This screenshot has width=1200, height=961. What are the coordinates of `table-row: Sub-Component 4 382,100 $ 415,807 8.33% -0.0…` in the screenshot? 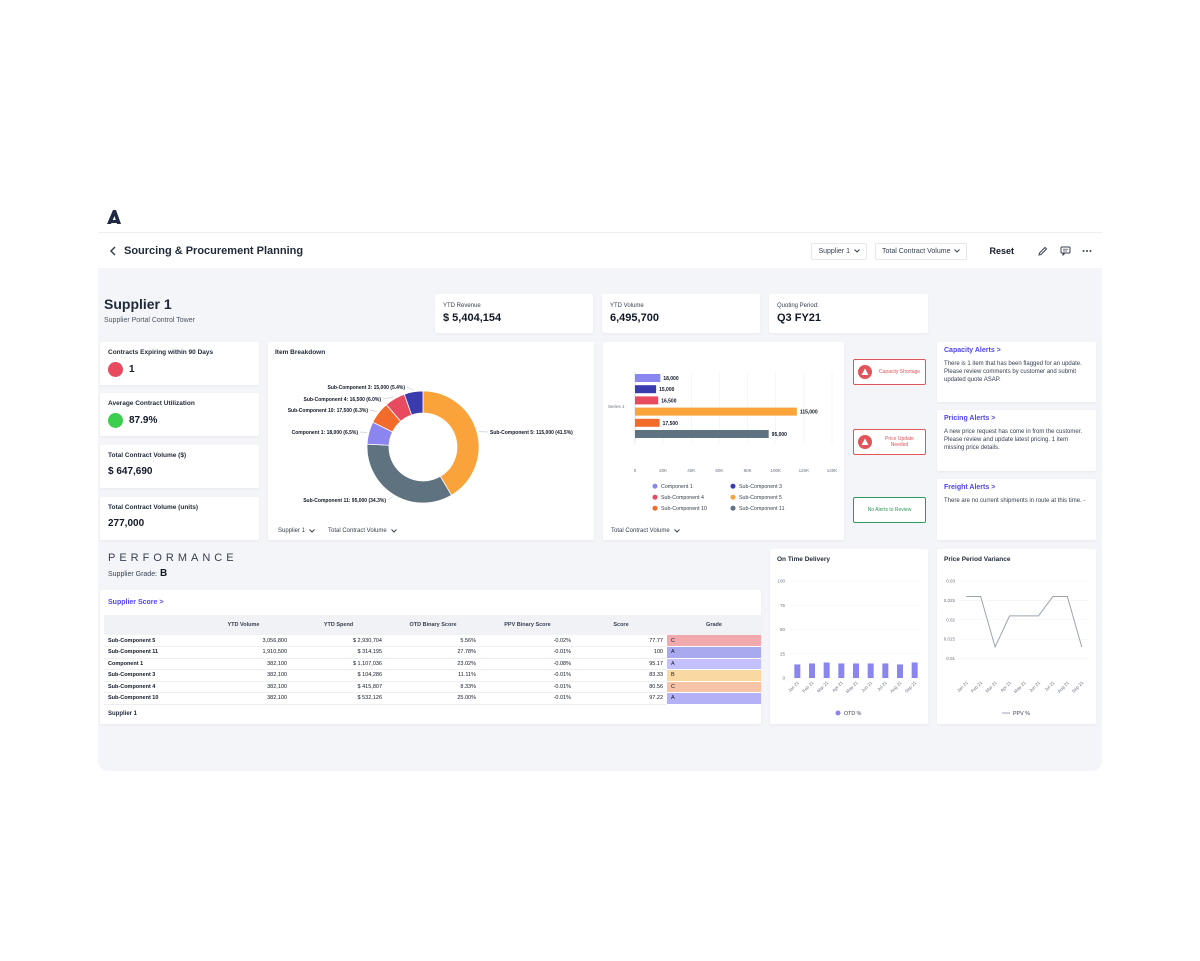 It's located at (432, 687).